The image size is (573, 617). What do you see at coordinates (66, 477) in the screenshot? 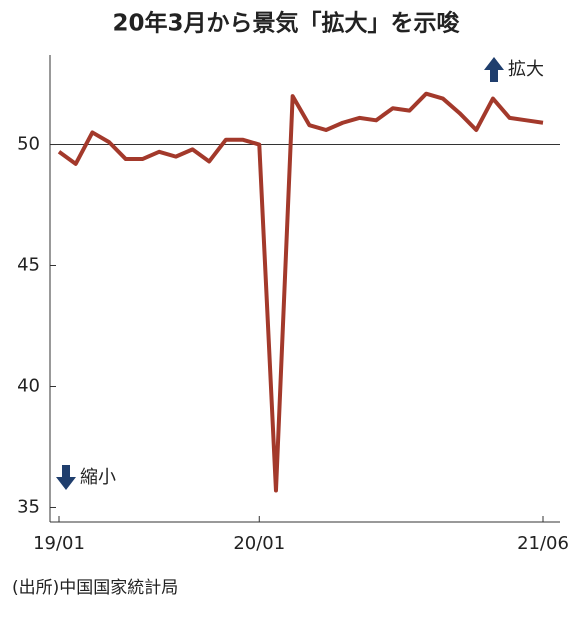
I see `down-arrow` at bounding box center [66, 477].